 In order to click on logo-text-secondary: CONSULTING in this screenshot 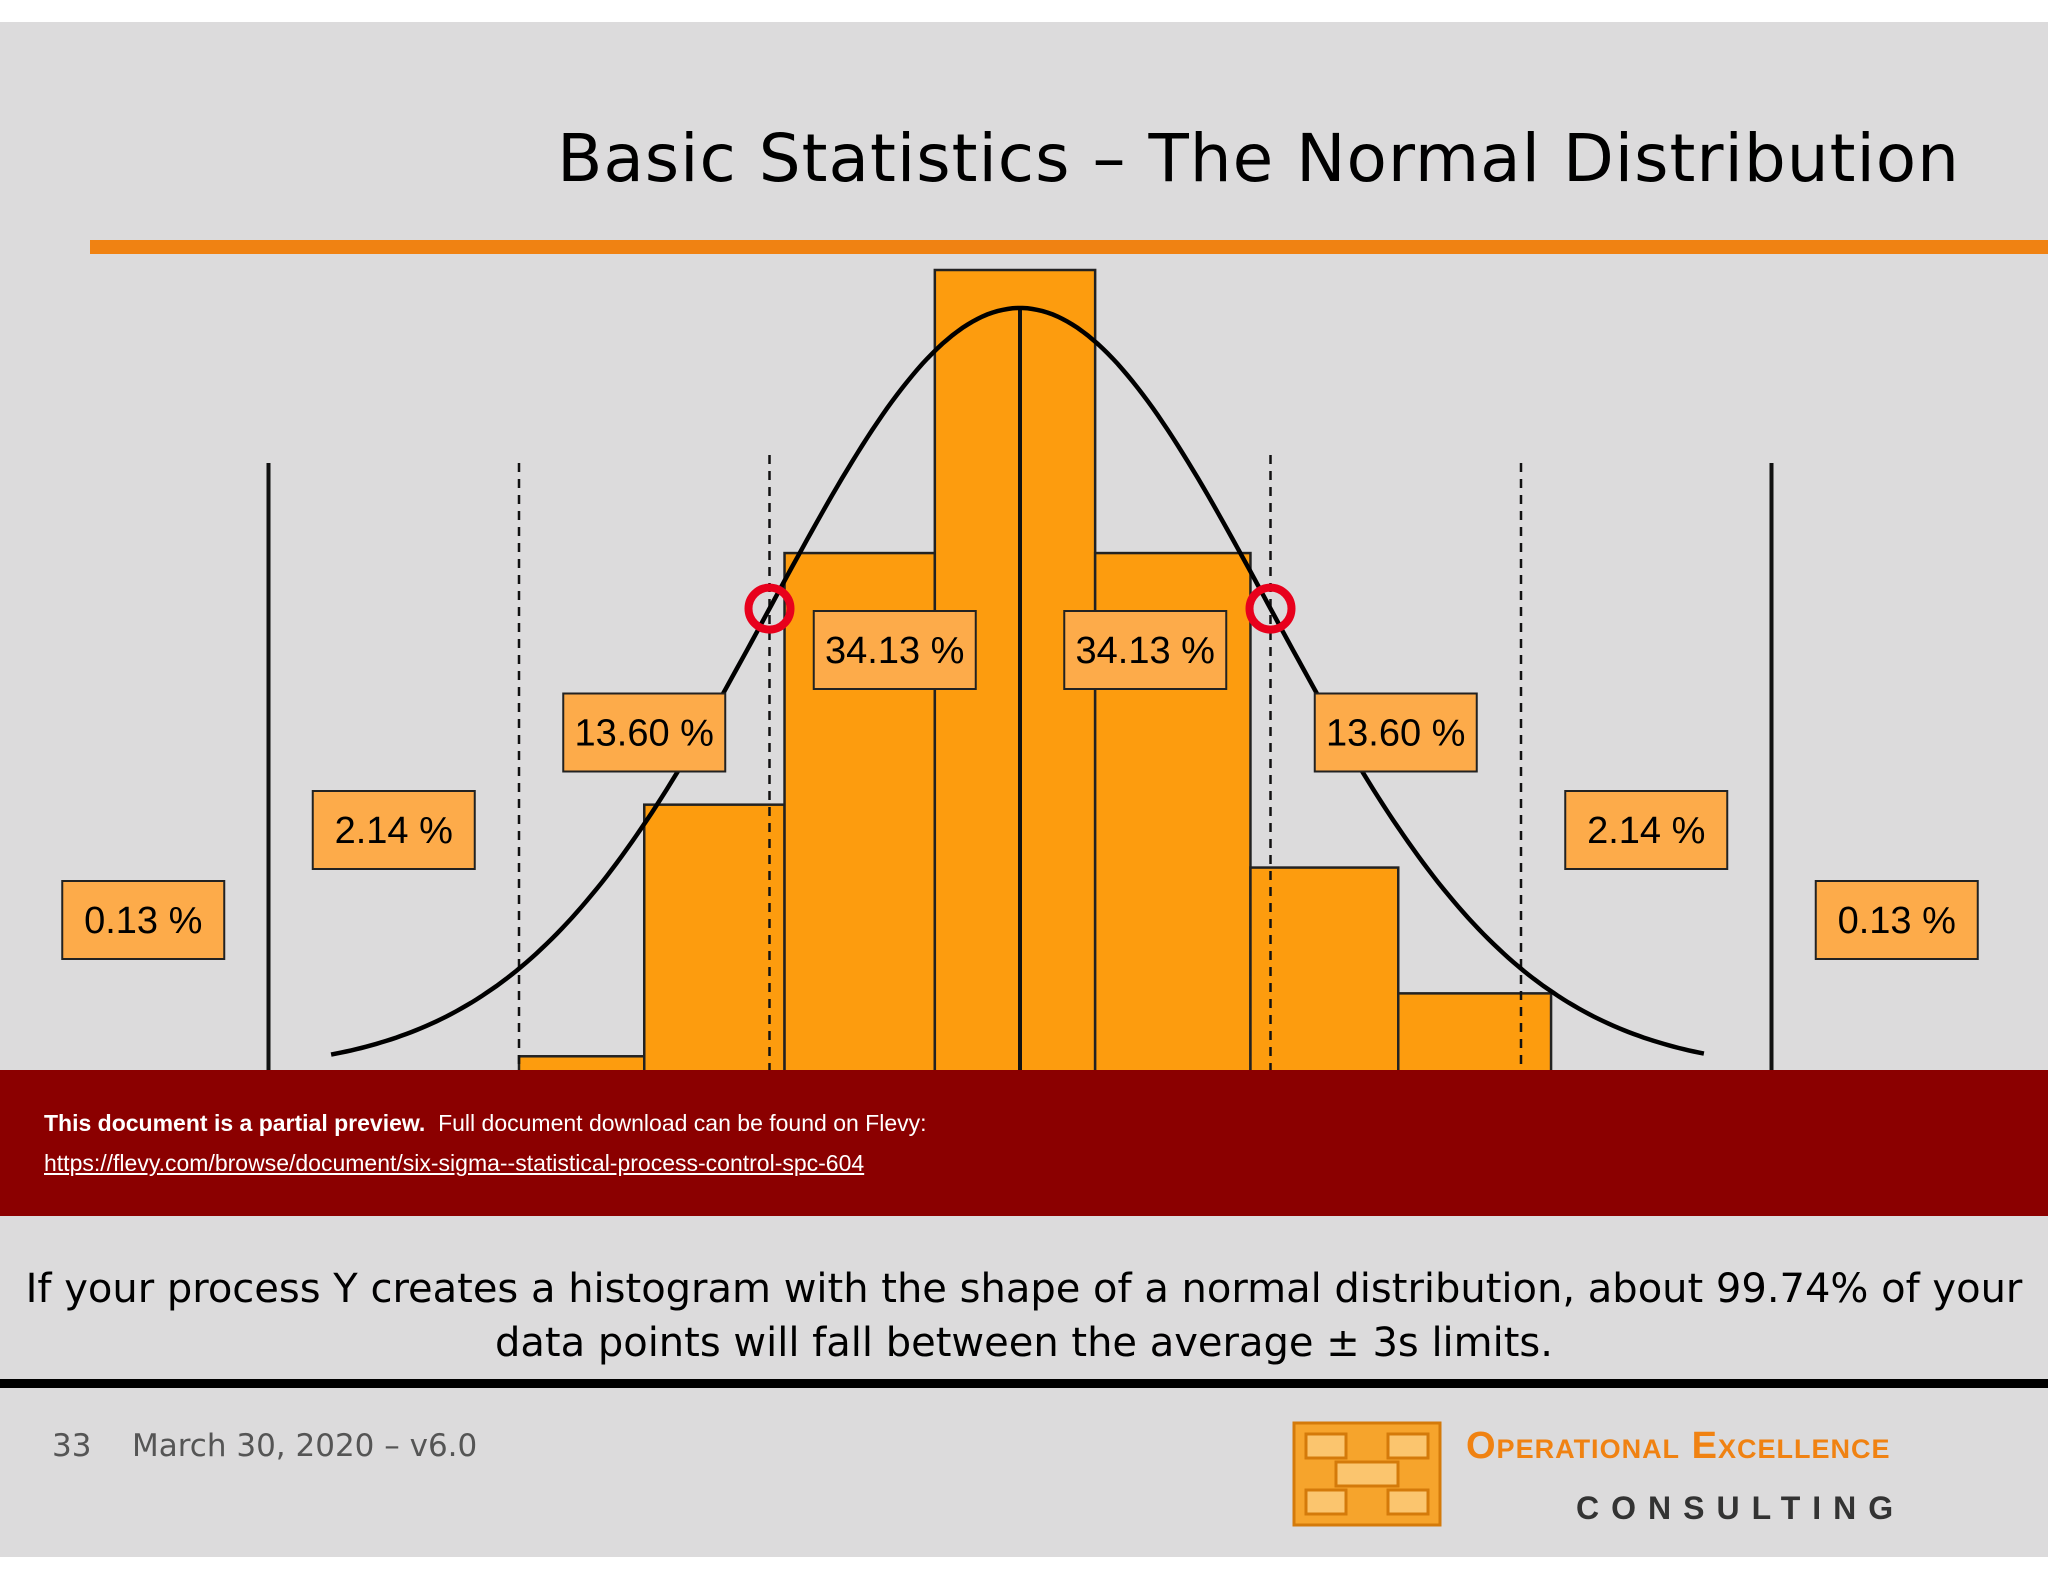, I will do `click(1741, 1508)`.